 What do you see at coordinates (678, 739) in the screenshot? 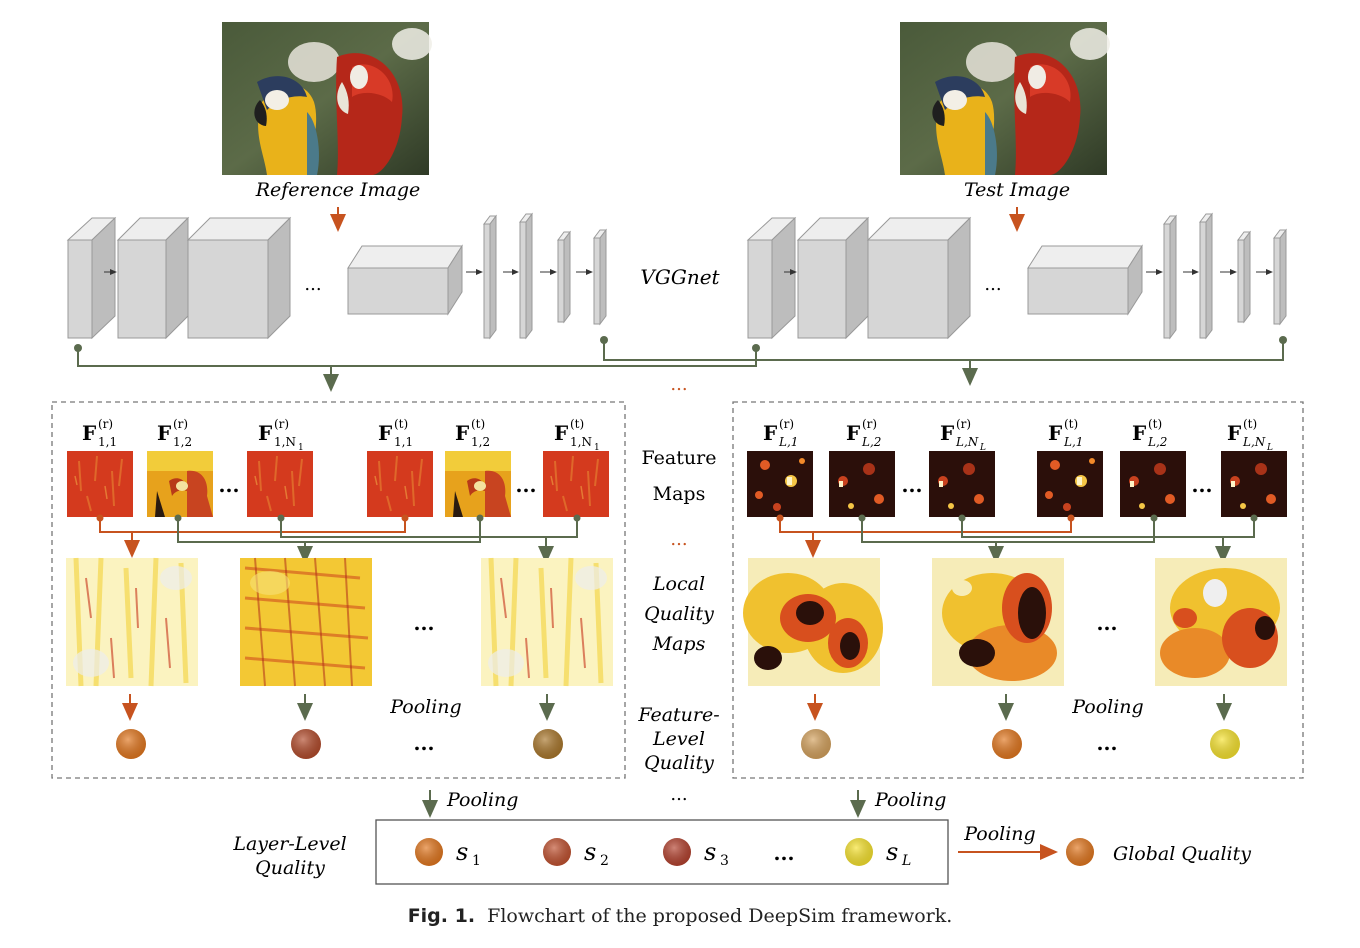
I see `svg-text: Level` at bounding box center [678, 739].